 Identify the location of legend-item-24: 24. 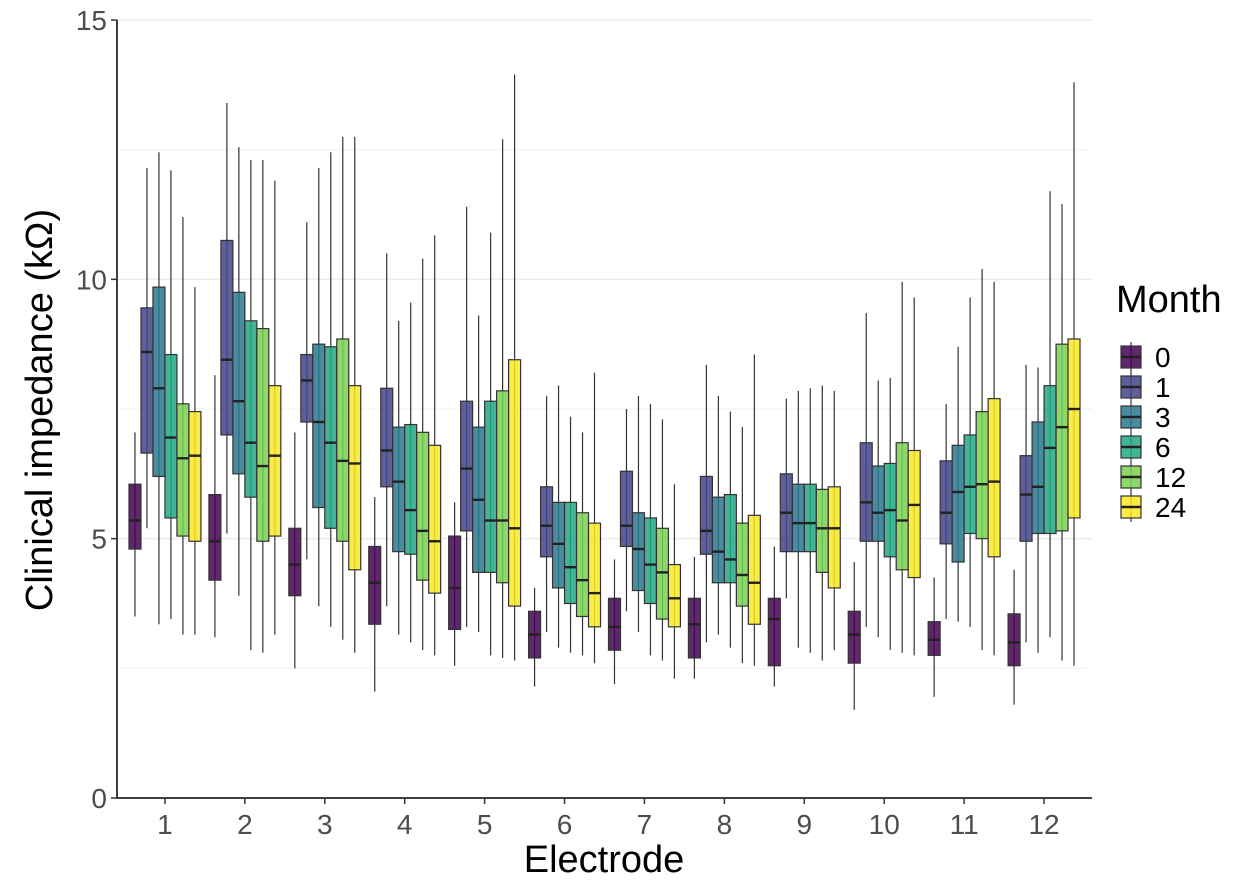
(1153, 507).